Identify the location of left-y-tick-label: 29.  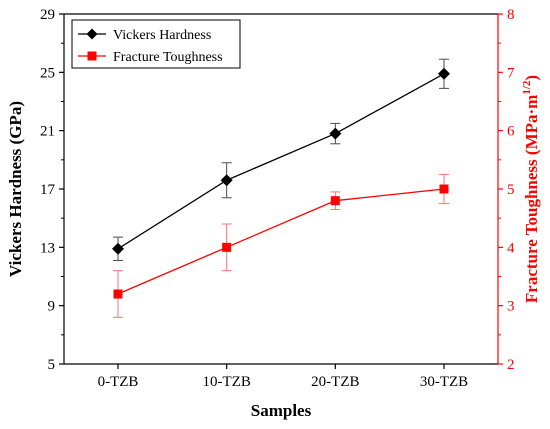
(47, 15).